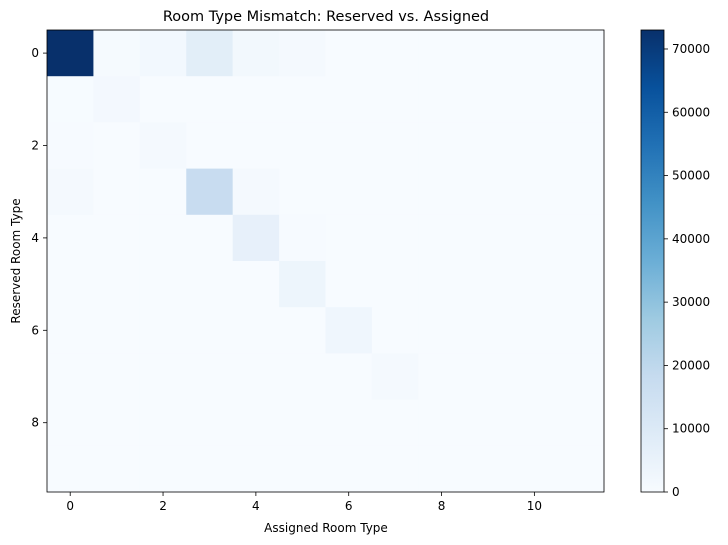 The height and width of the screenshot is (545, 728). What do you see at coordinates (691, 429) in the screenshot?
I see `colorbar-tick-label: 10000` at bounding box center [691, 429].